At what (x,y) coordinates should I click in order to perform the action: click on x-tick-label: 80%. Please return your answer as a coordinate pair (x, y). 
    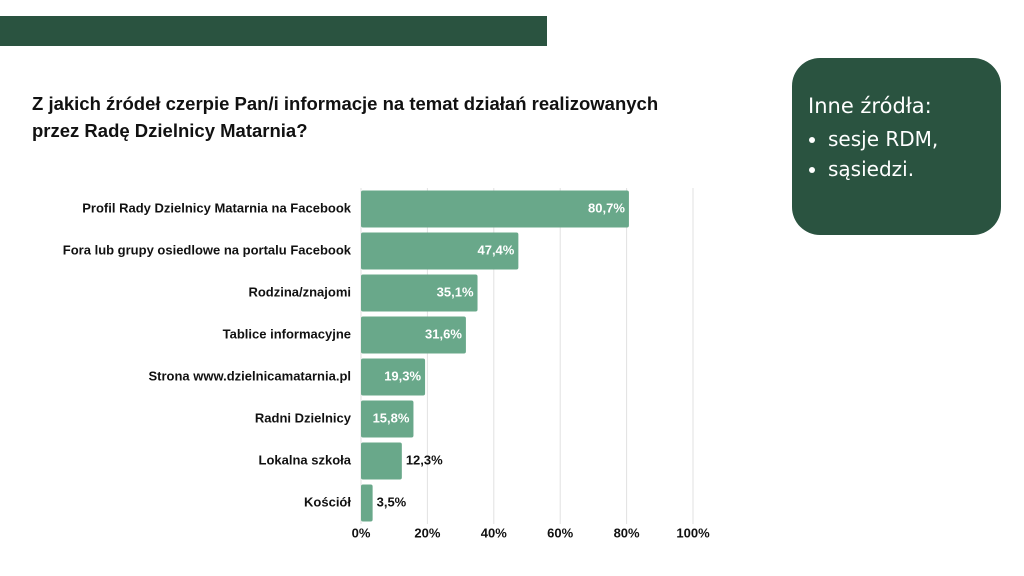
    Looking at the image, I should click on (627, 532).